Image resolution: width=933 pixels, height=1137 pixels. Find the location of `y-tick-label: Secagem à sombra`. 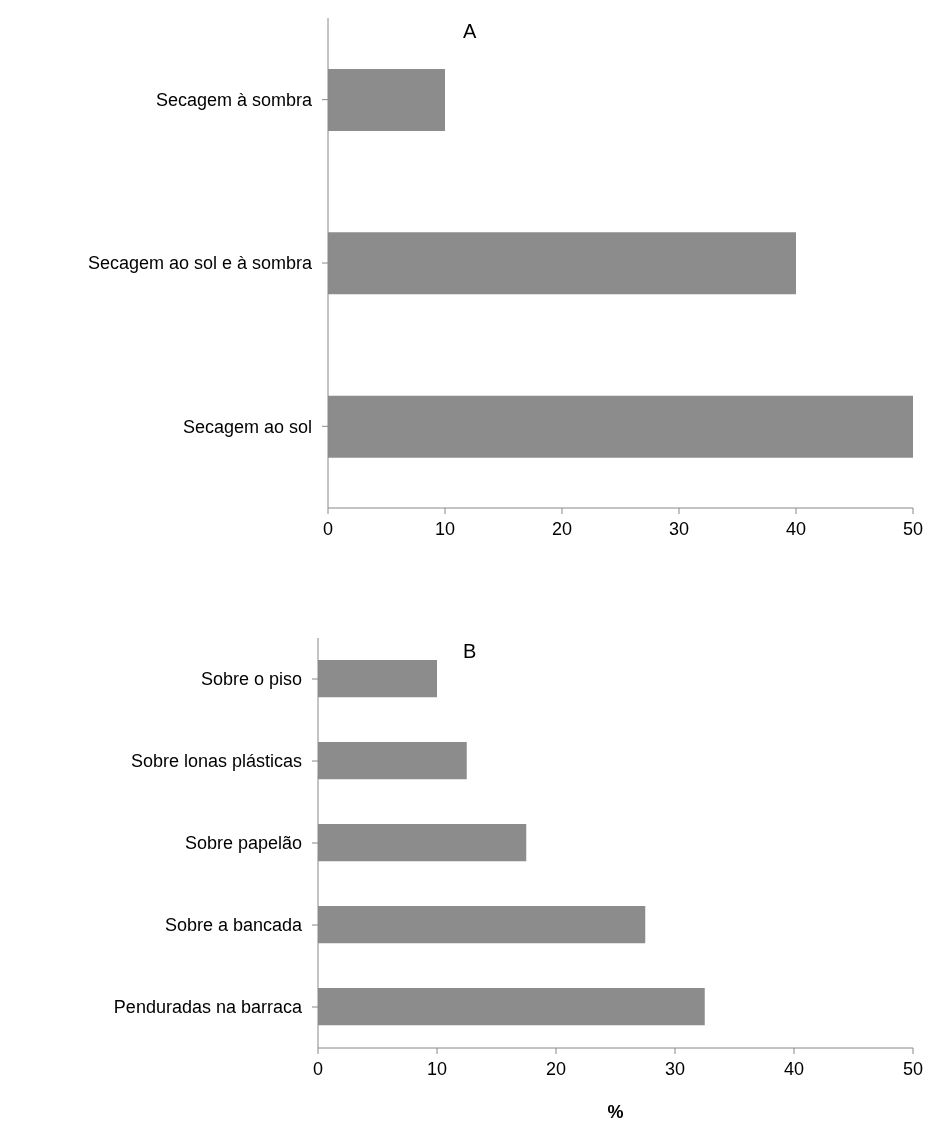

y-tick-label: Secagem à sombra is located at coordinates (234, 100).